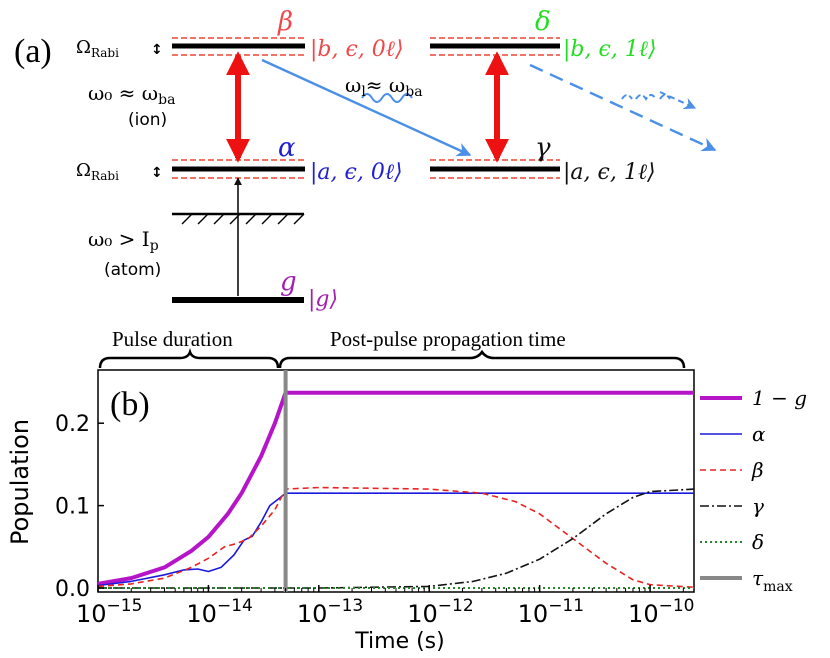 The height and width of the screenshot is (658, 830). Describe the element at coordinates (131, 94) in the screenshot. I see `omega0-approx-label: ω₀ ≈ ωba` at that location.